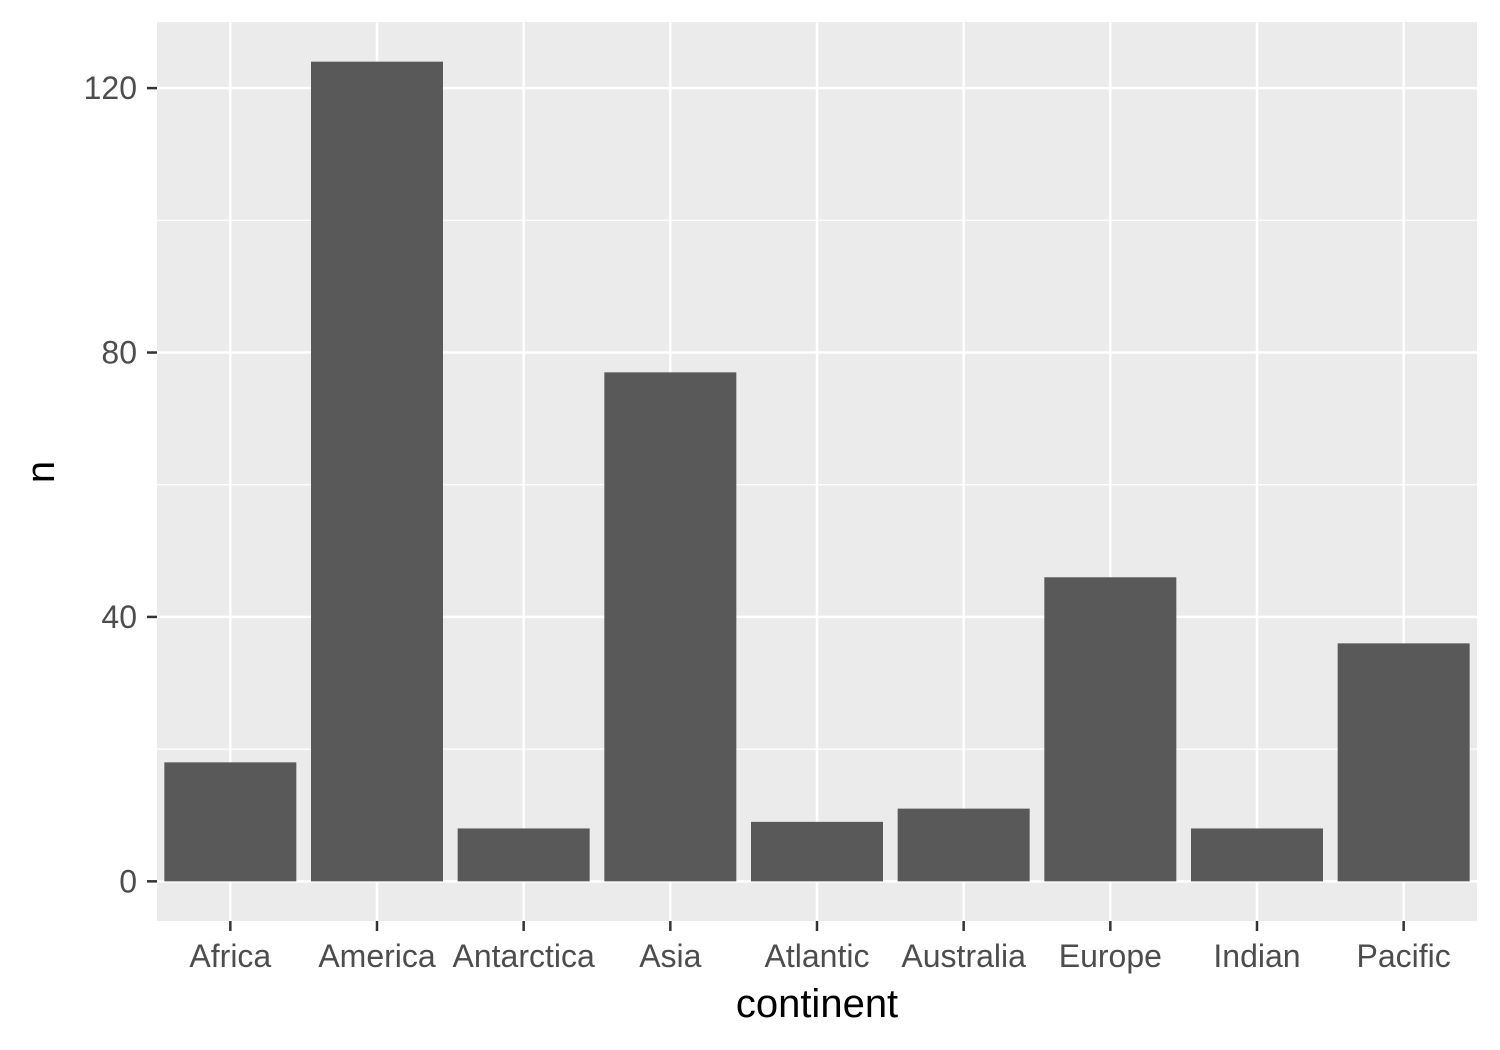 This screenshot has height=1050, width=1500. I want to click on y-tick-label: 0, so click(128, 881).